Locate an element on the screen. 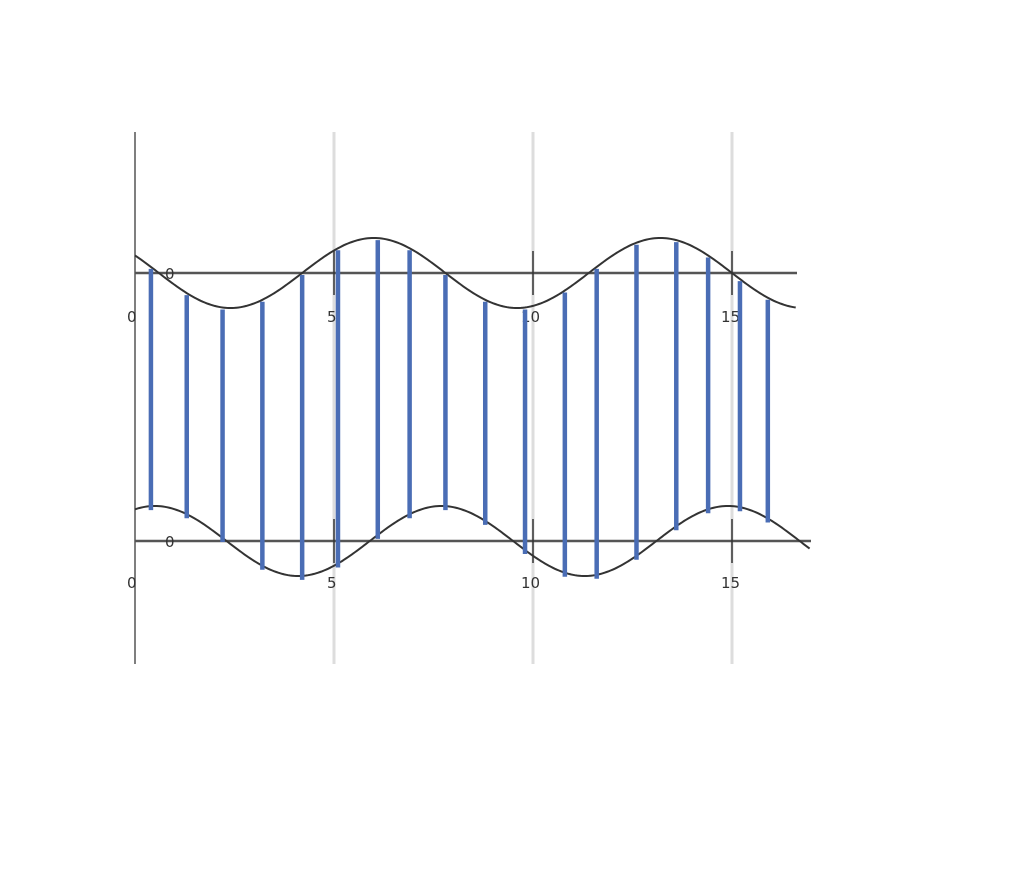  top-tick-label-0: 0 is located at coordinates (132, 317).